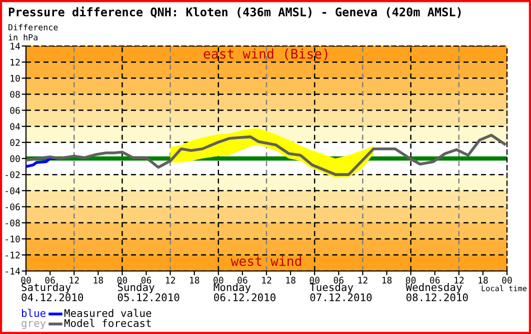 This screenshot has height=334, width=531. I want to click on chart-title: Pressure difference QNH: Kloten (436m AMSL) - Geneva (420m AMSL), so click(234, 12).